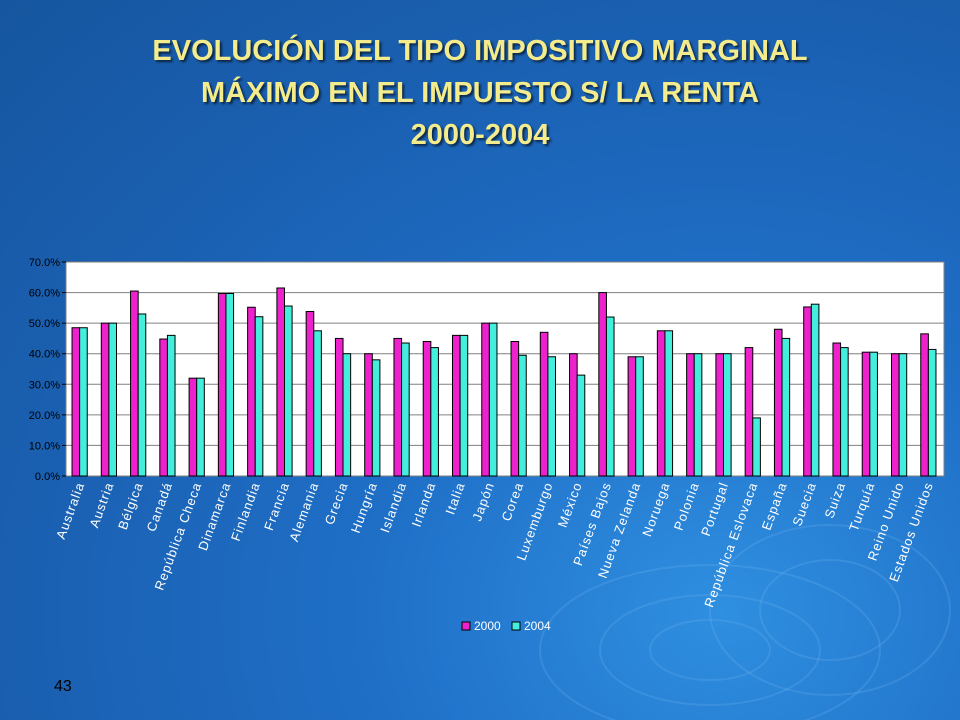 Image resolution: width=960 pixels, height=720 pixels. I want to click on x-tick-label: Islandia, so click(393, 507).